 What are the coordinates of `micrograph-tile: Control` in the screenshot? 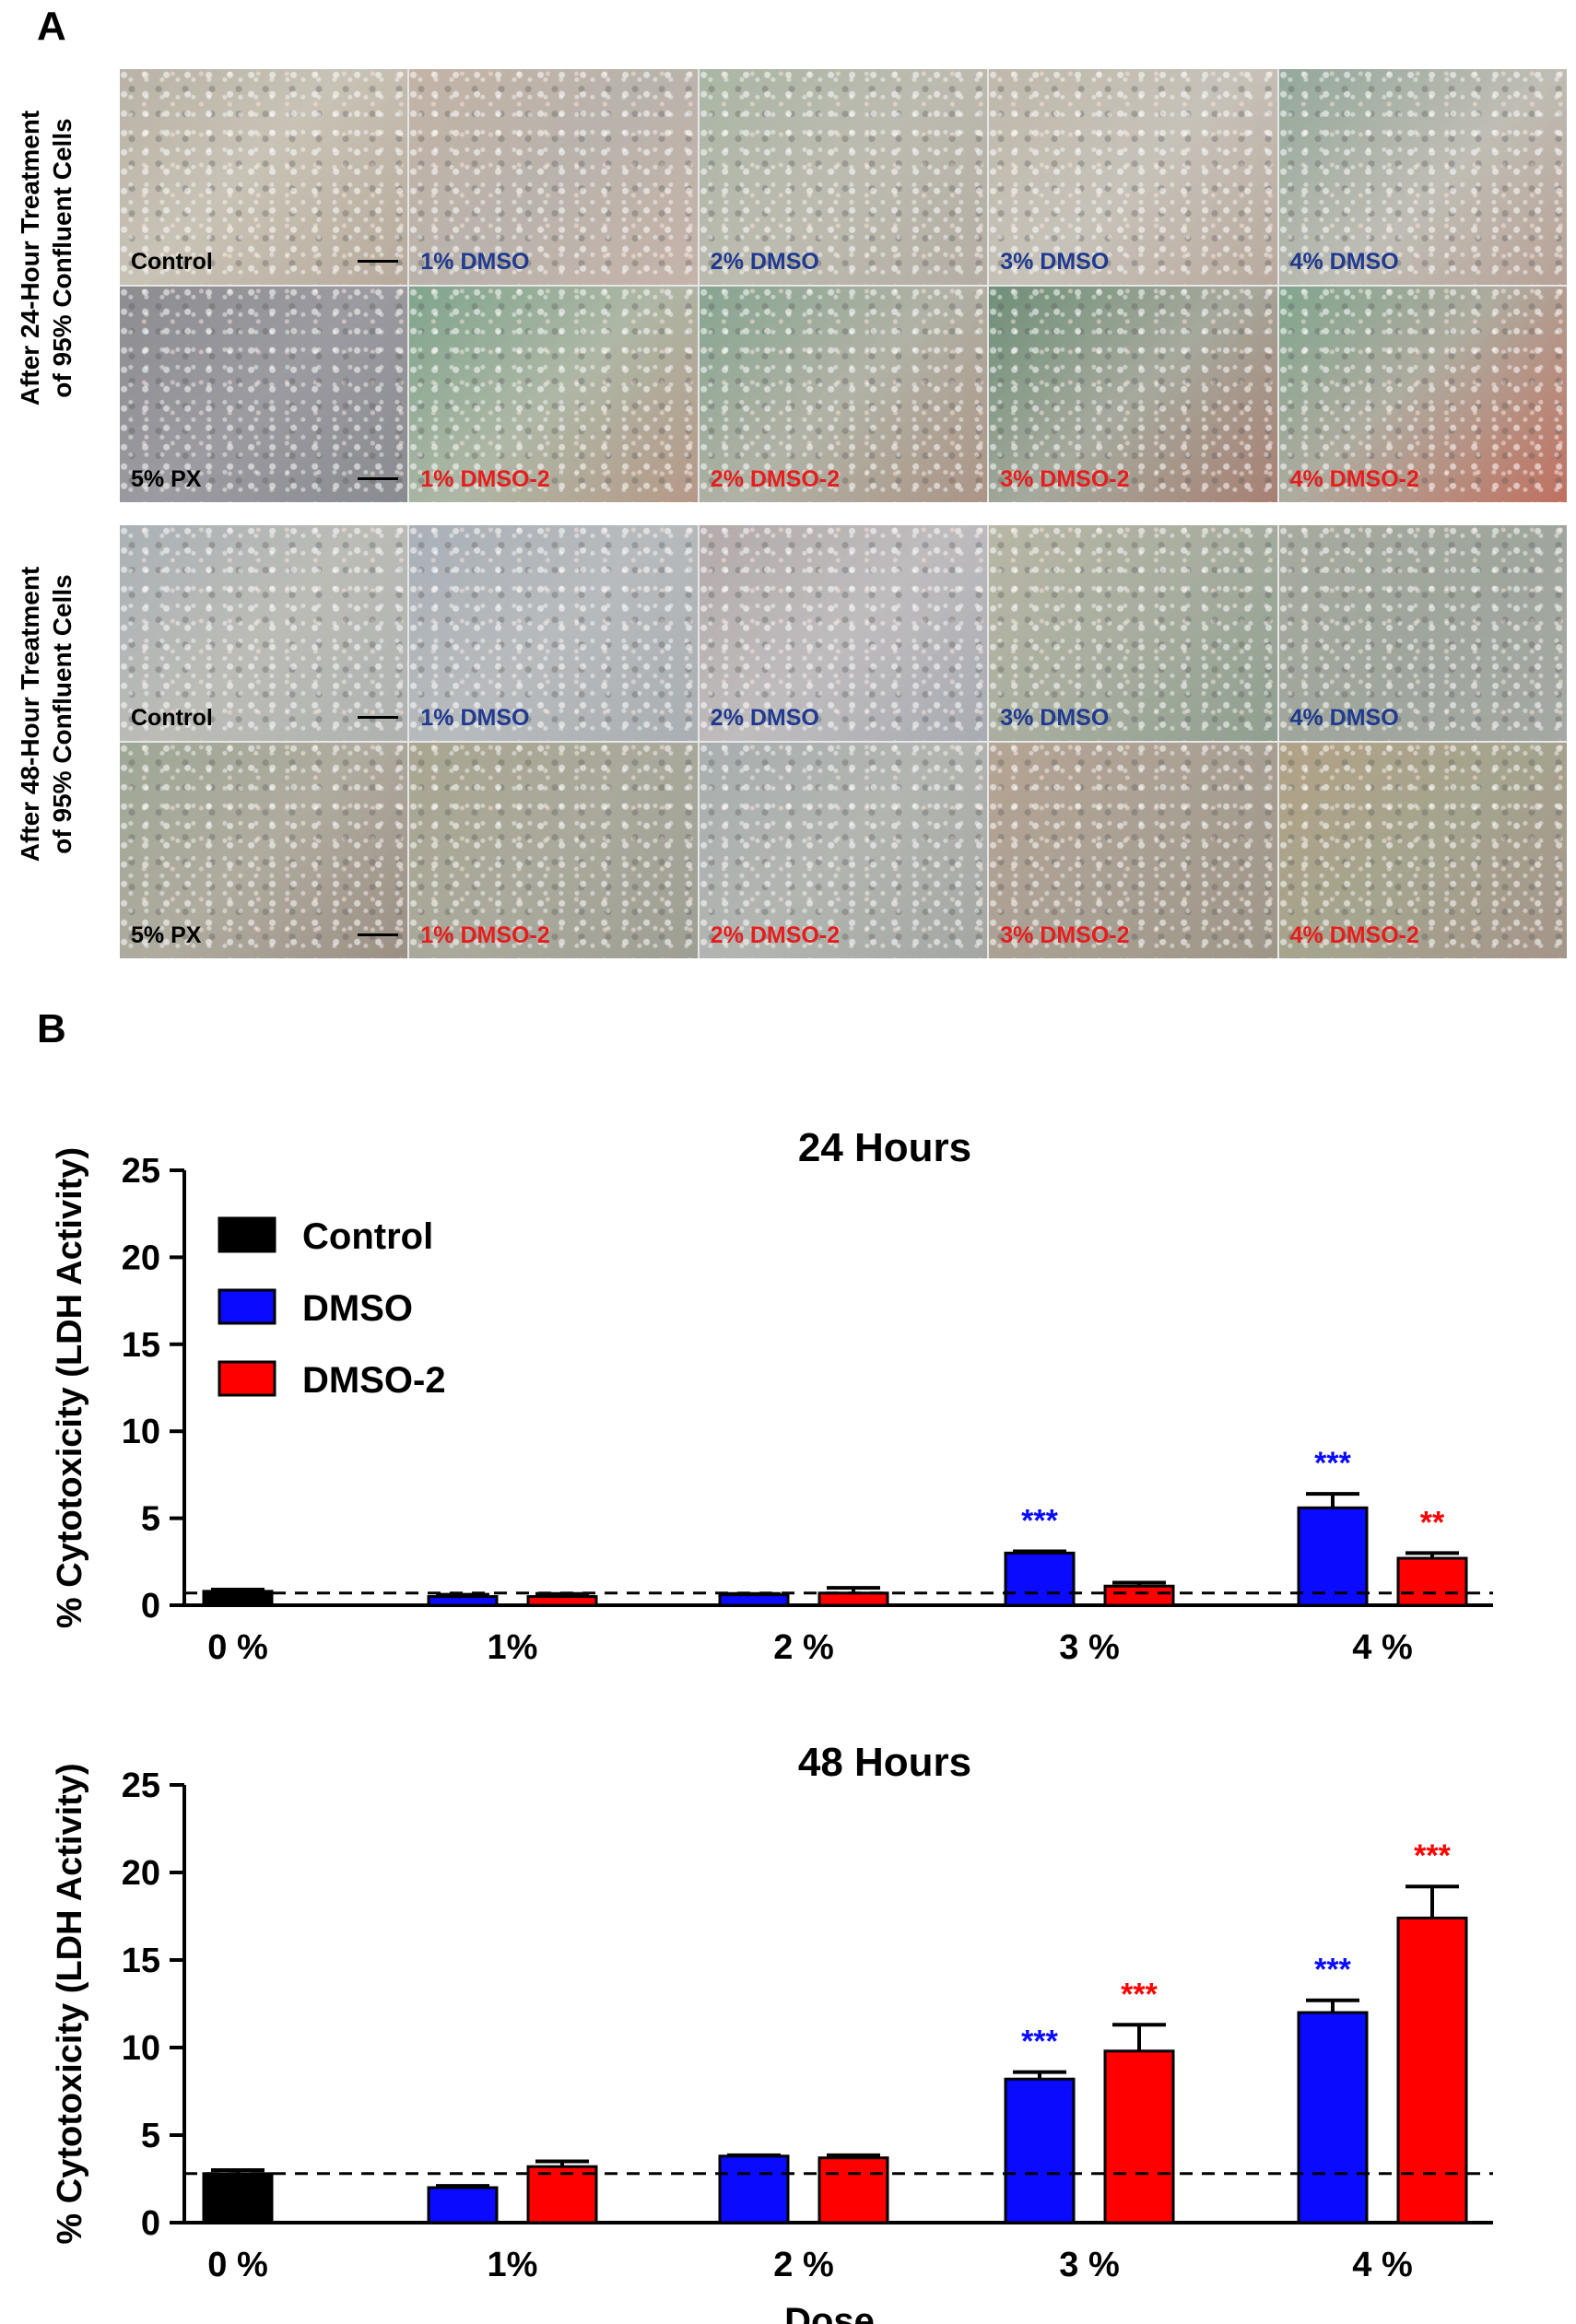 It's located at (264, 177).